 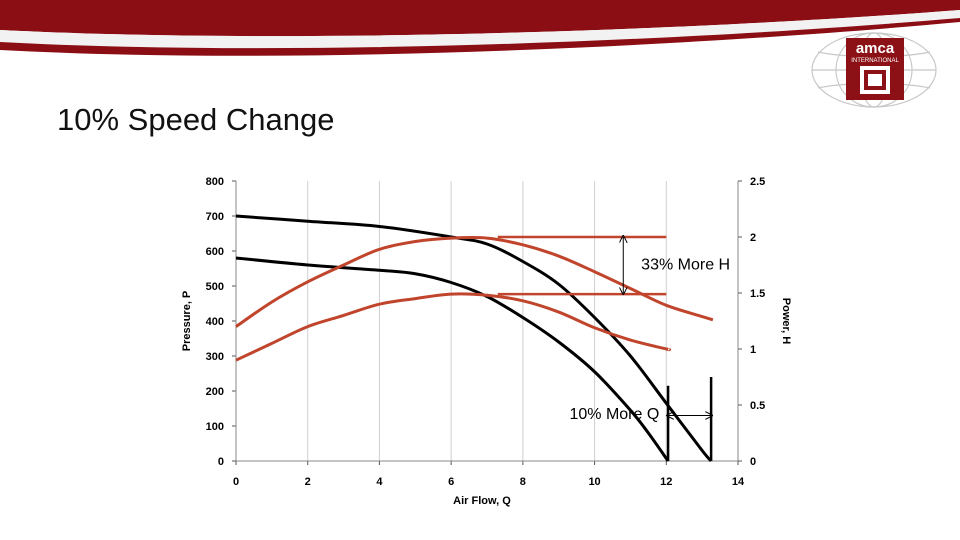 I want to click on fan-icon, so click(x=875, y=80).